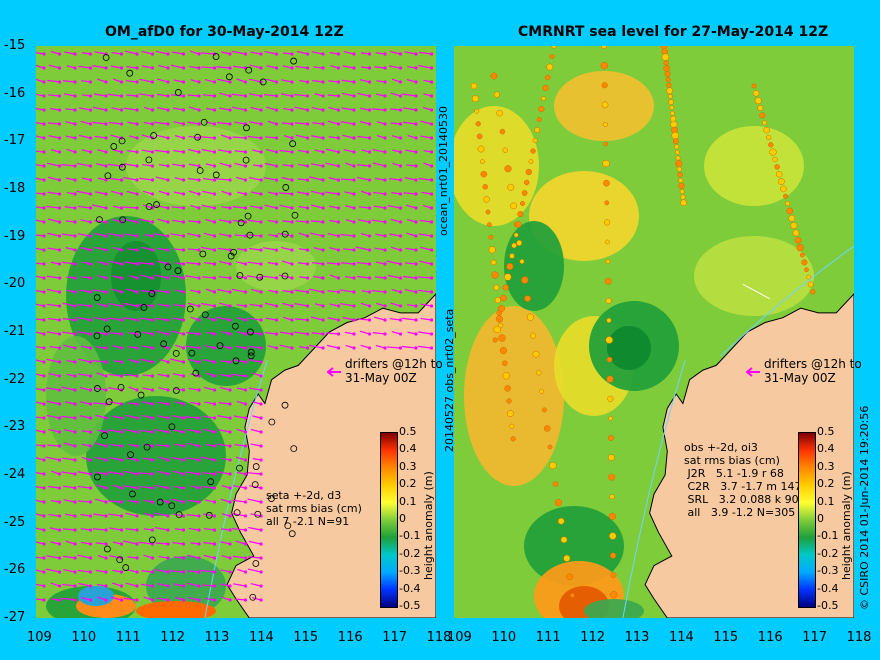 This screenshot has height=660, width=880. What do you see at coordinates (753, 372) in the screenshot?
I see `right-drifter-legend-icon` at bounding box center [753, 372].